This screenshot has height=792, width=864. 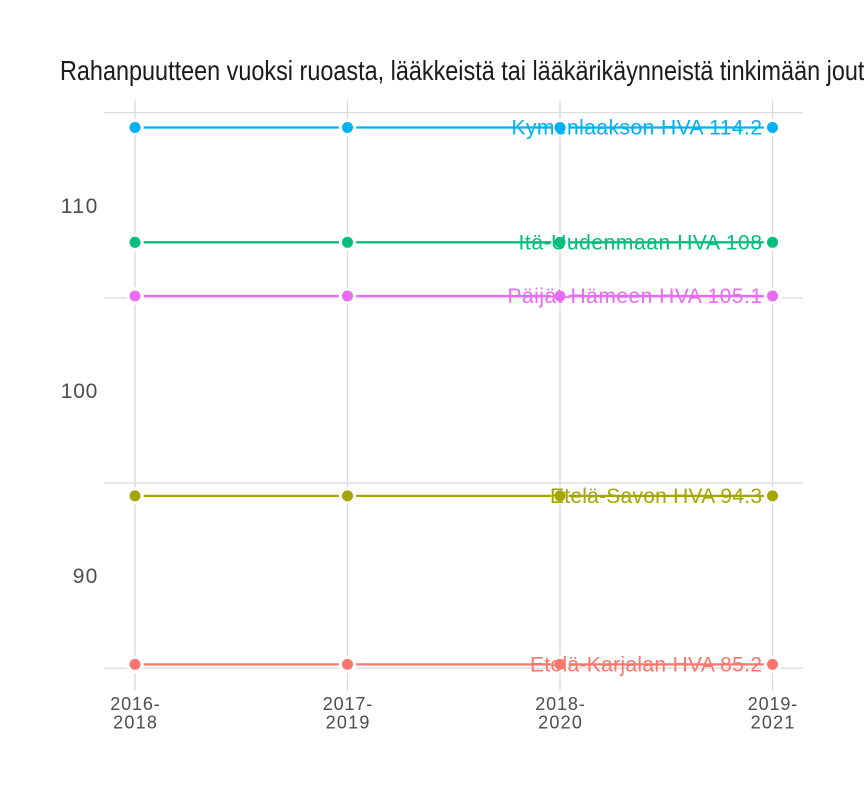 What do you see at coordinates (559, 704) in the screenshot?
I see `svg-text: 2018-` at bounding box center [559, 704].